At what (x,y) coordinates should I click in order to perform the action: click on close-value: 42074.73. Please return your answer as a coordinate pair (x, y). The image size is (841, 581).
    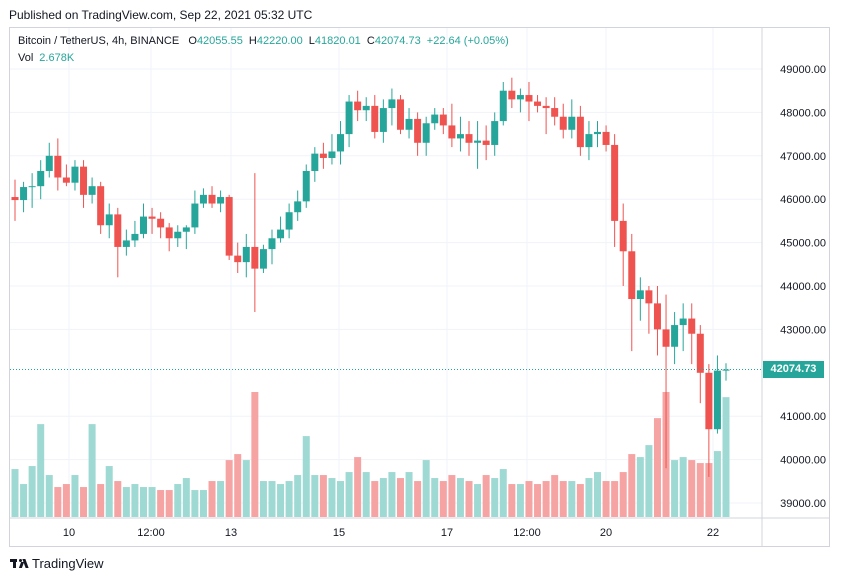
    Looking at the image, I should click on (397, 41).